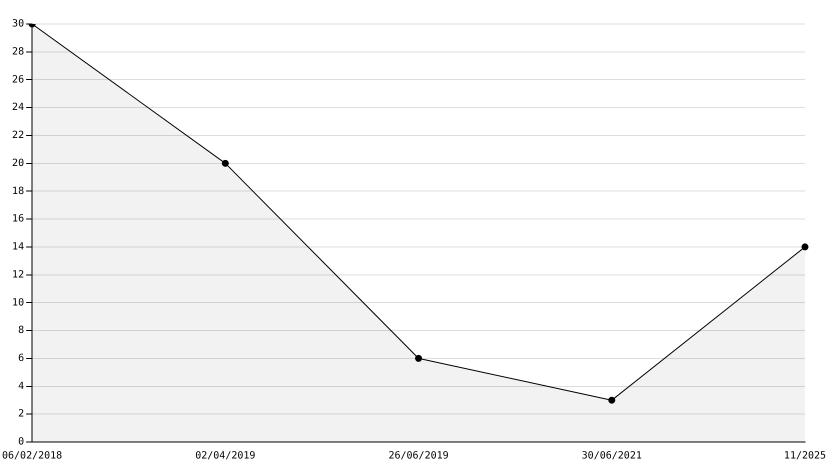 This screenshot has width=834, height=468. I want to click on y-tick-label: 12, so click(18, 274).